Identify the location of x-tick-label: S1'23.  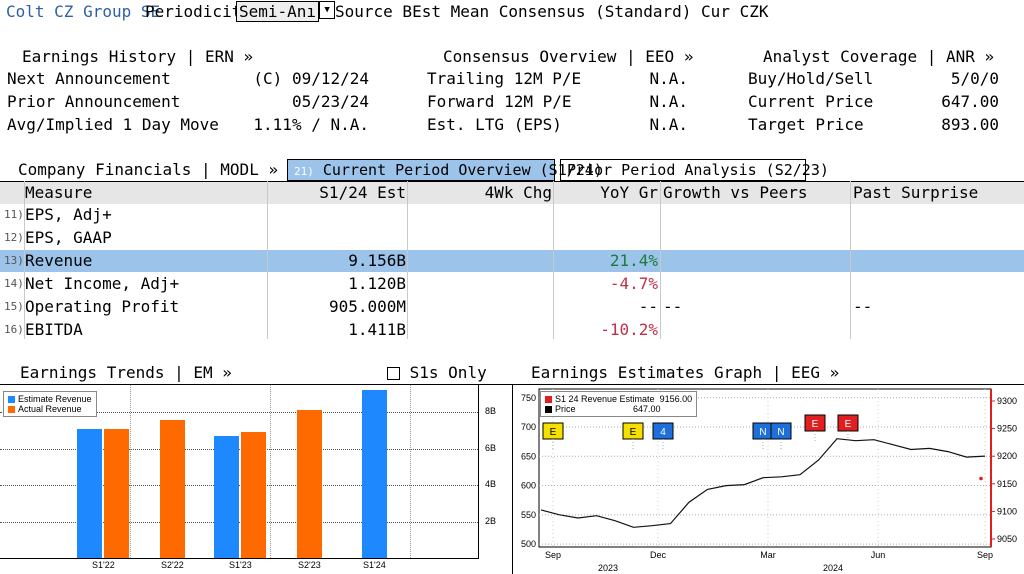
(240, 565).